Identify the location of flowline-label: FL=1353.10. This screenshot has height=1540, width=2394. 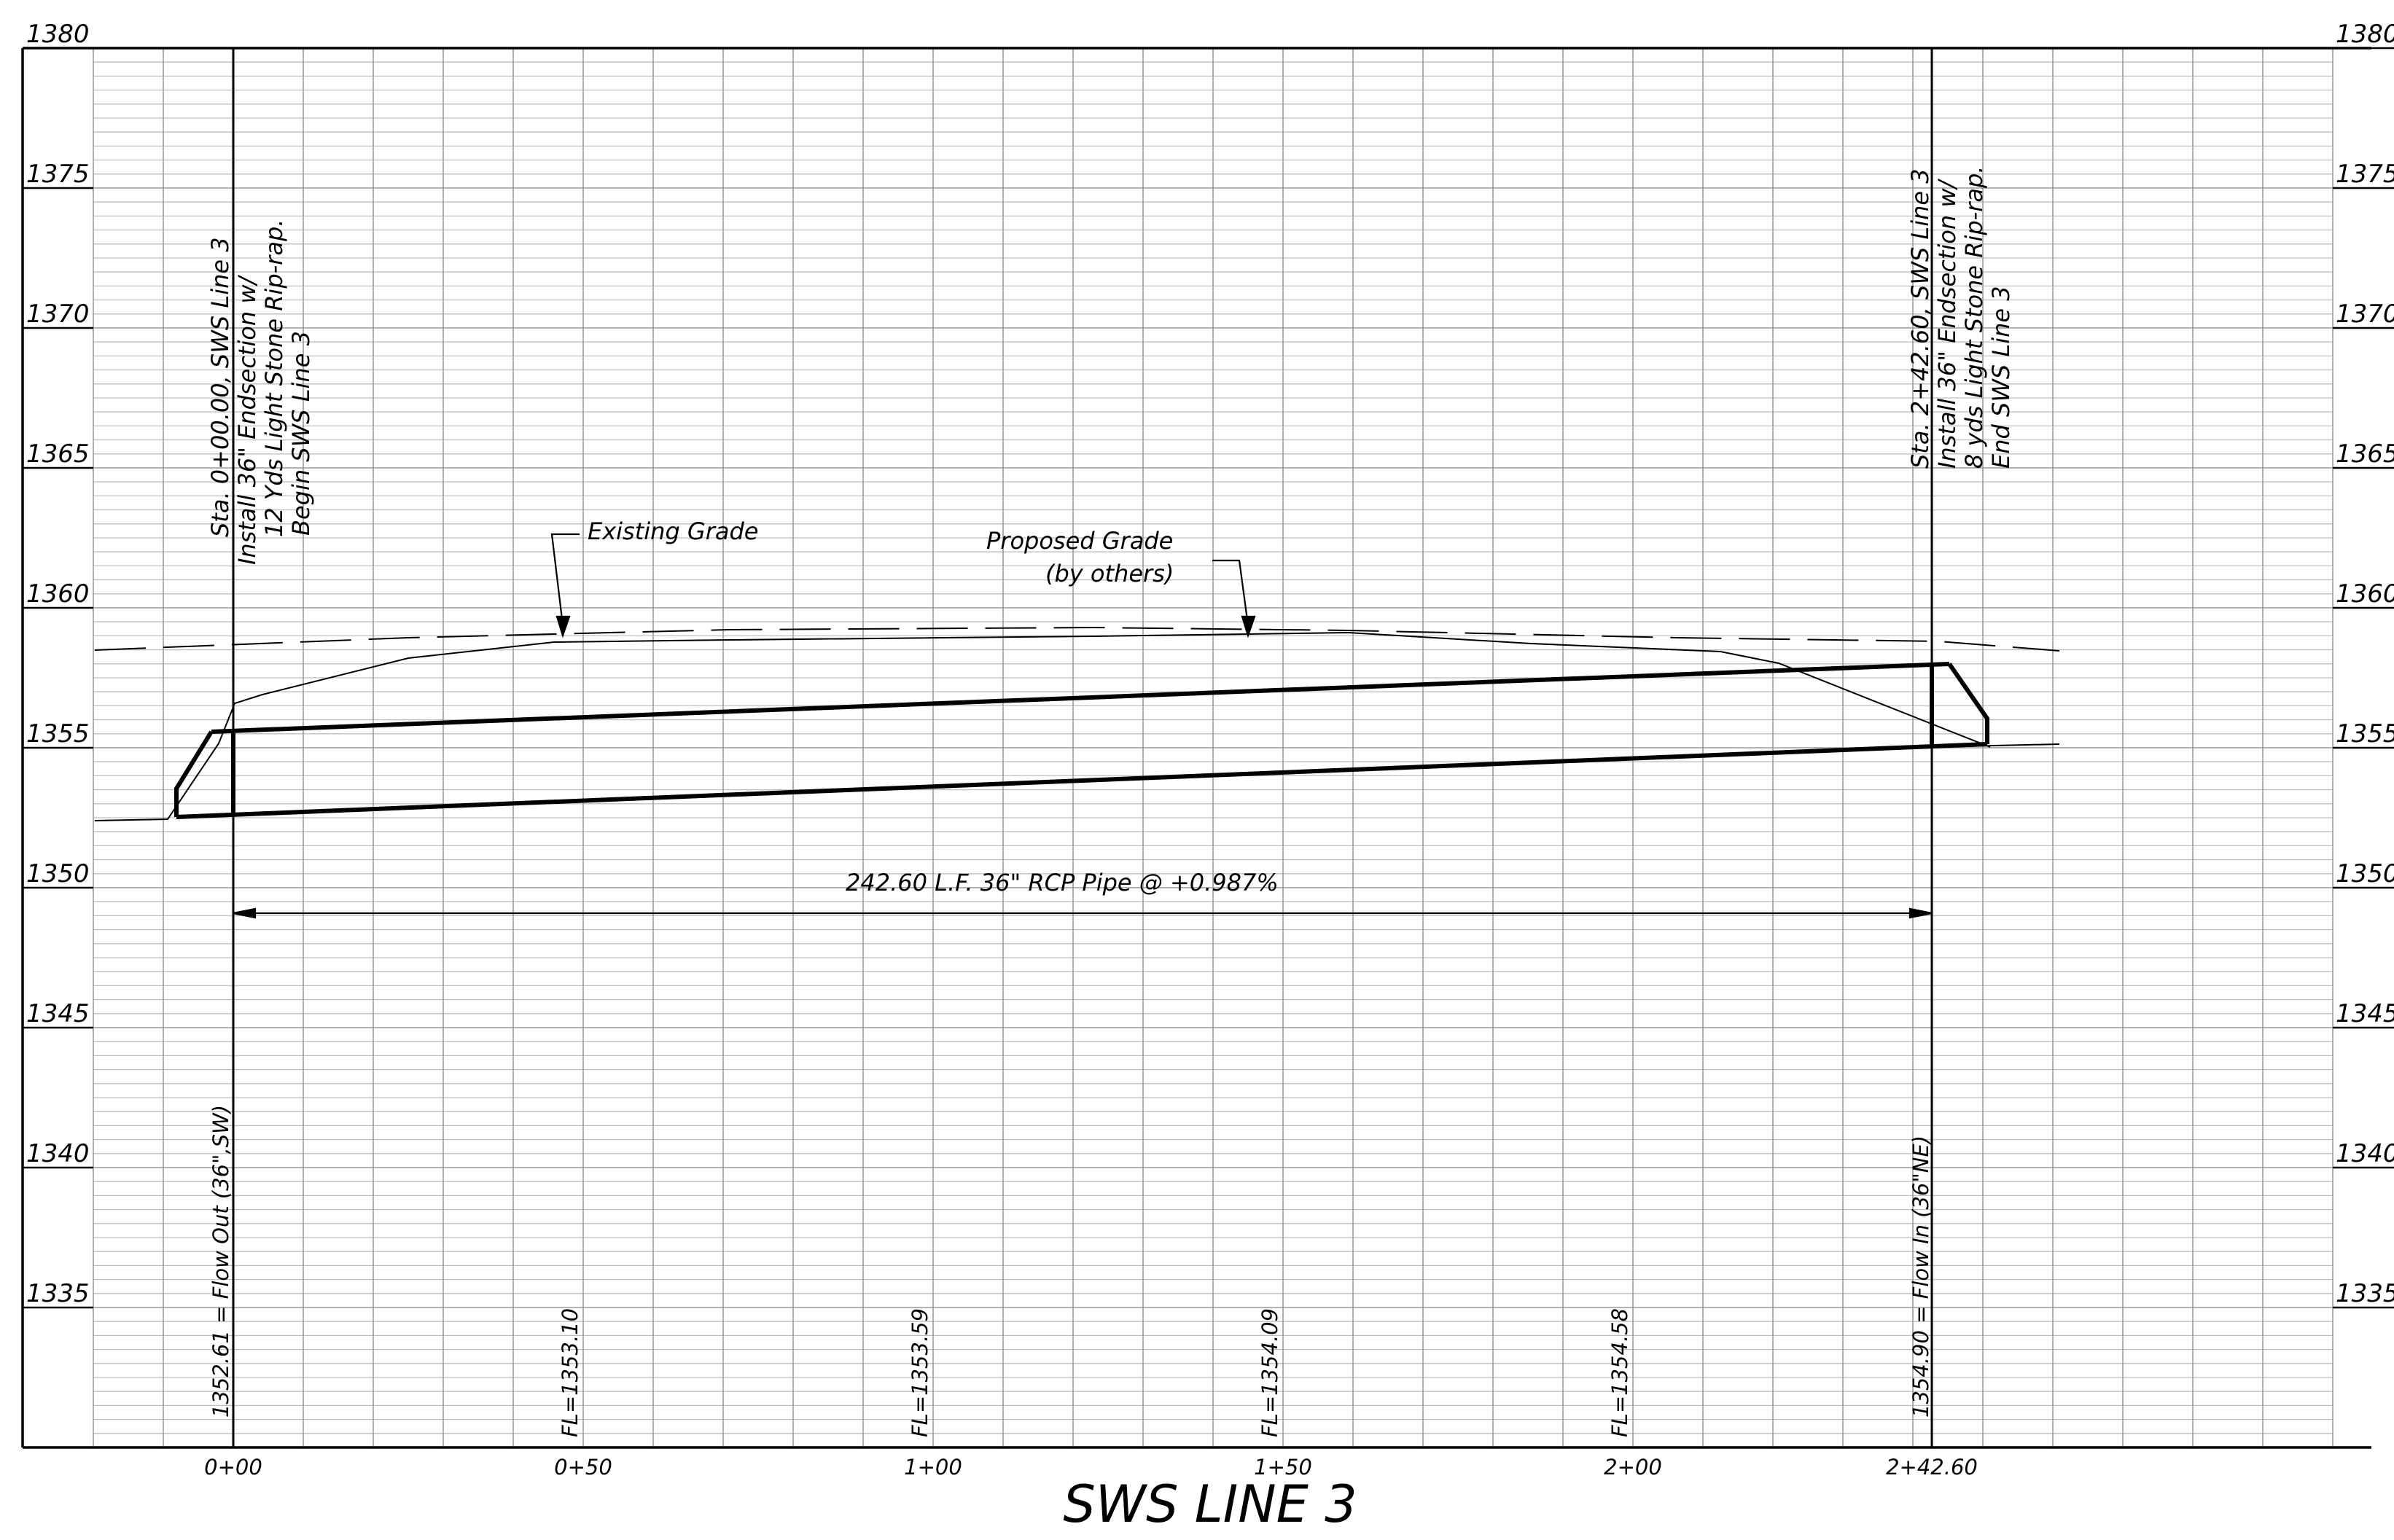
(570, 1372).